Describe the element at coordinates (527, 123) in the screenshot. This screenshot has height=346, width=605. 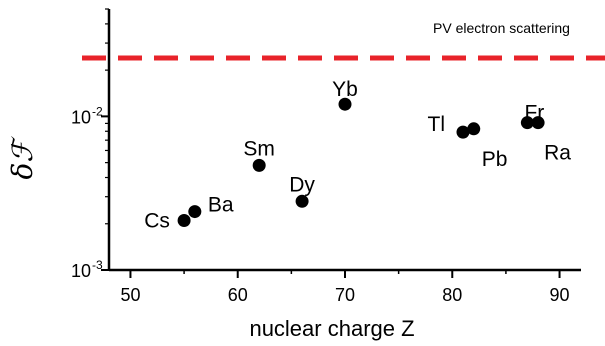
I see `data-point-fr` at that location.